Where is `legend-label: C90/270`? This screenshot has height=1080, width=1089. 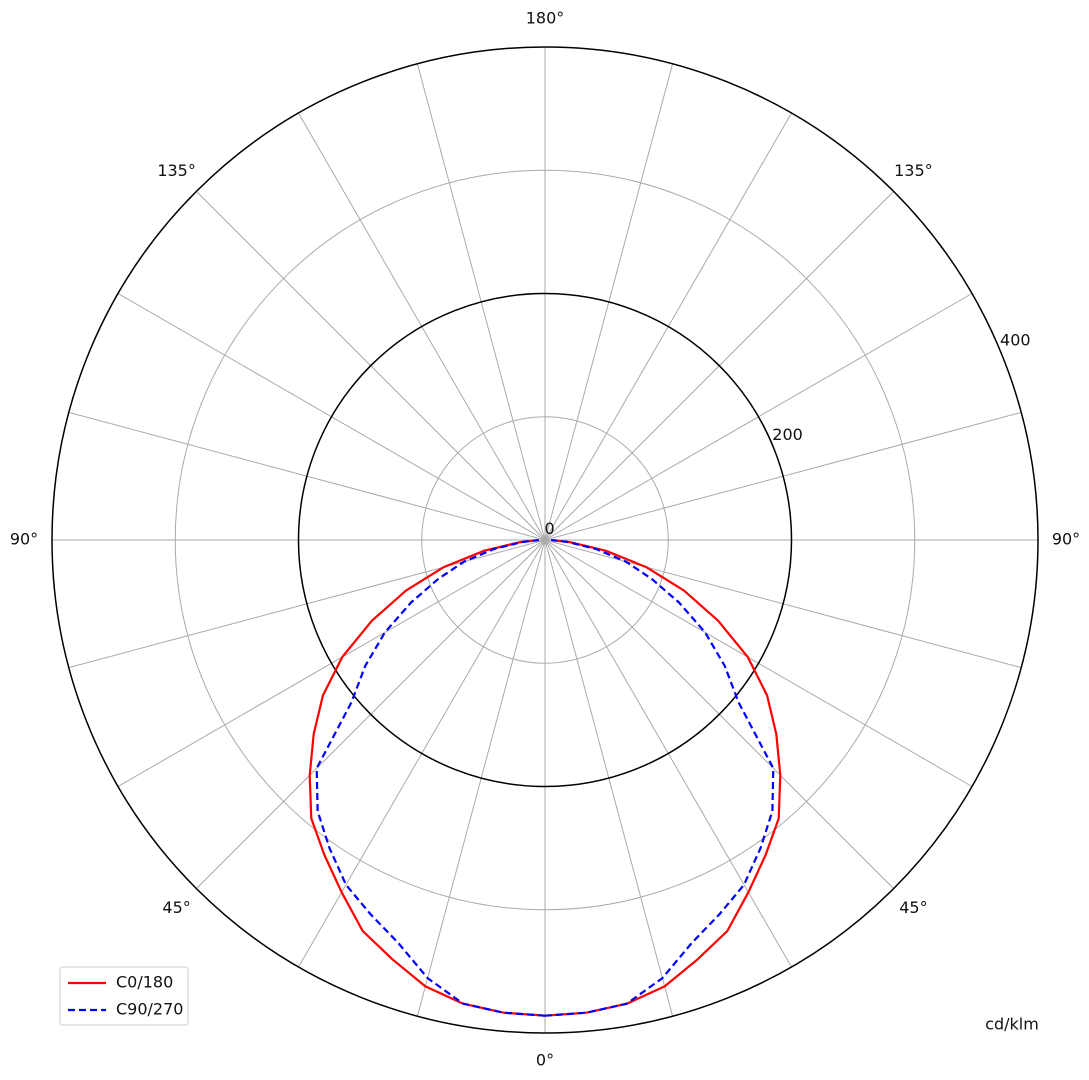 legend-label: C90/270 is located at coordinates (149, 1009).